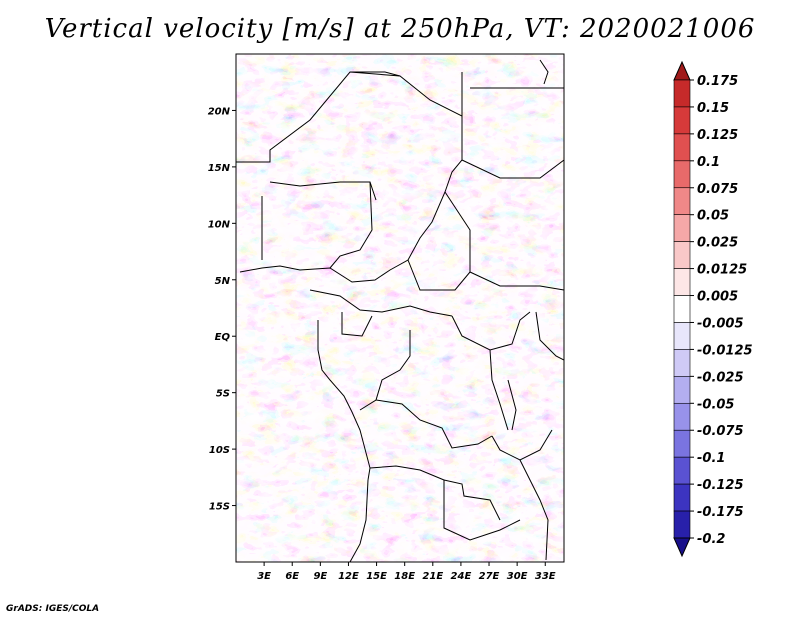 Image resolution: width=800 pixels, height=618 pixels. Describe the element at coordinates (713, 216) in the screenshot. I see `colorbar-label: 0.05` at that location.